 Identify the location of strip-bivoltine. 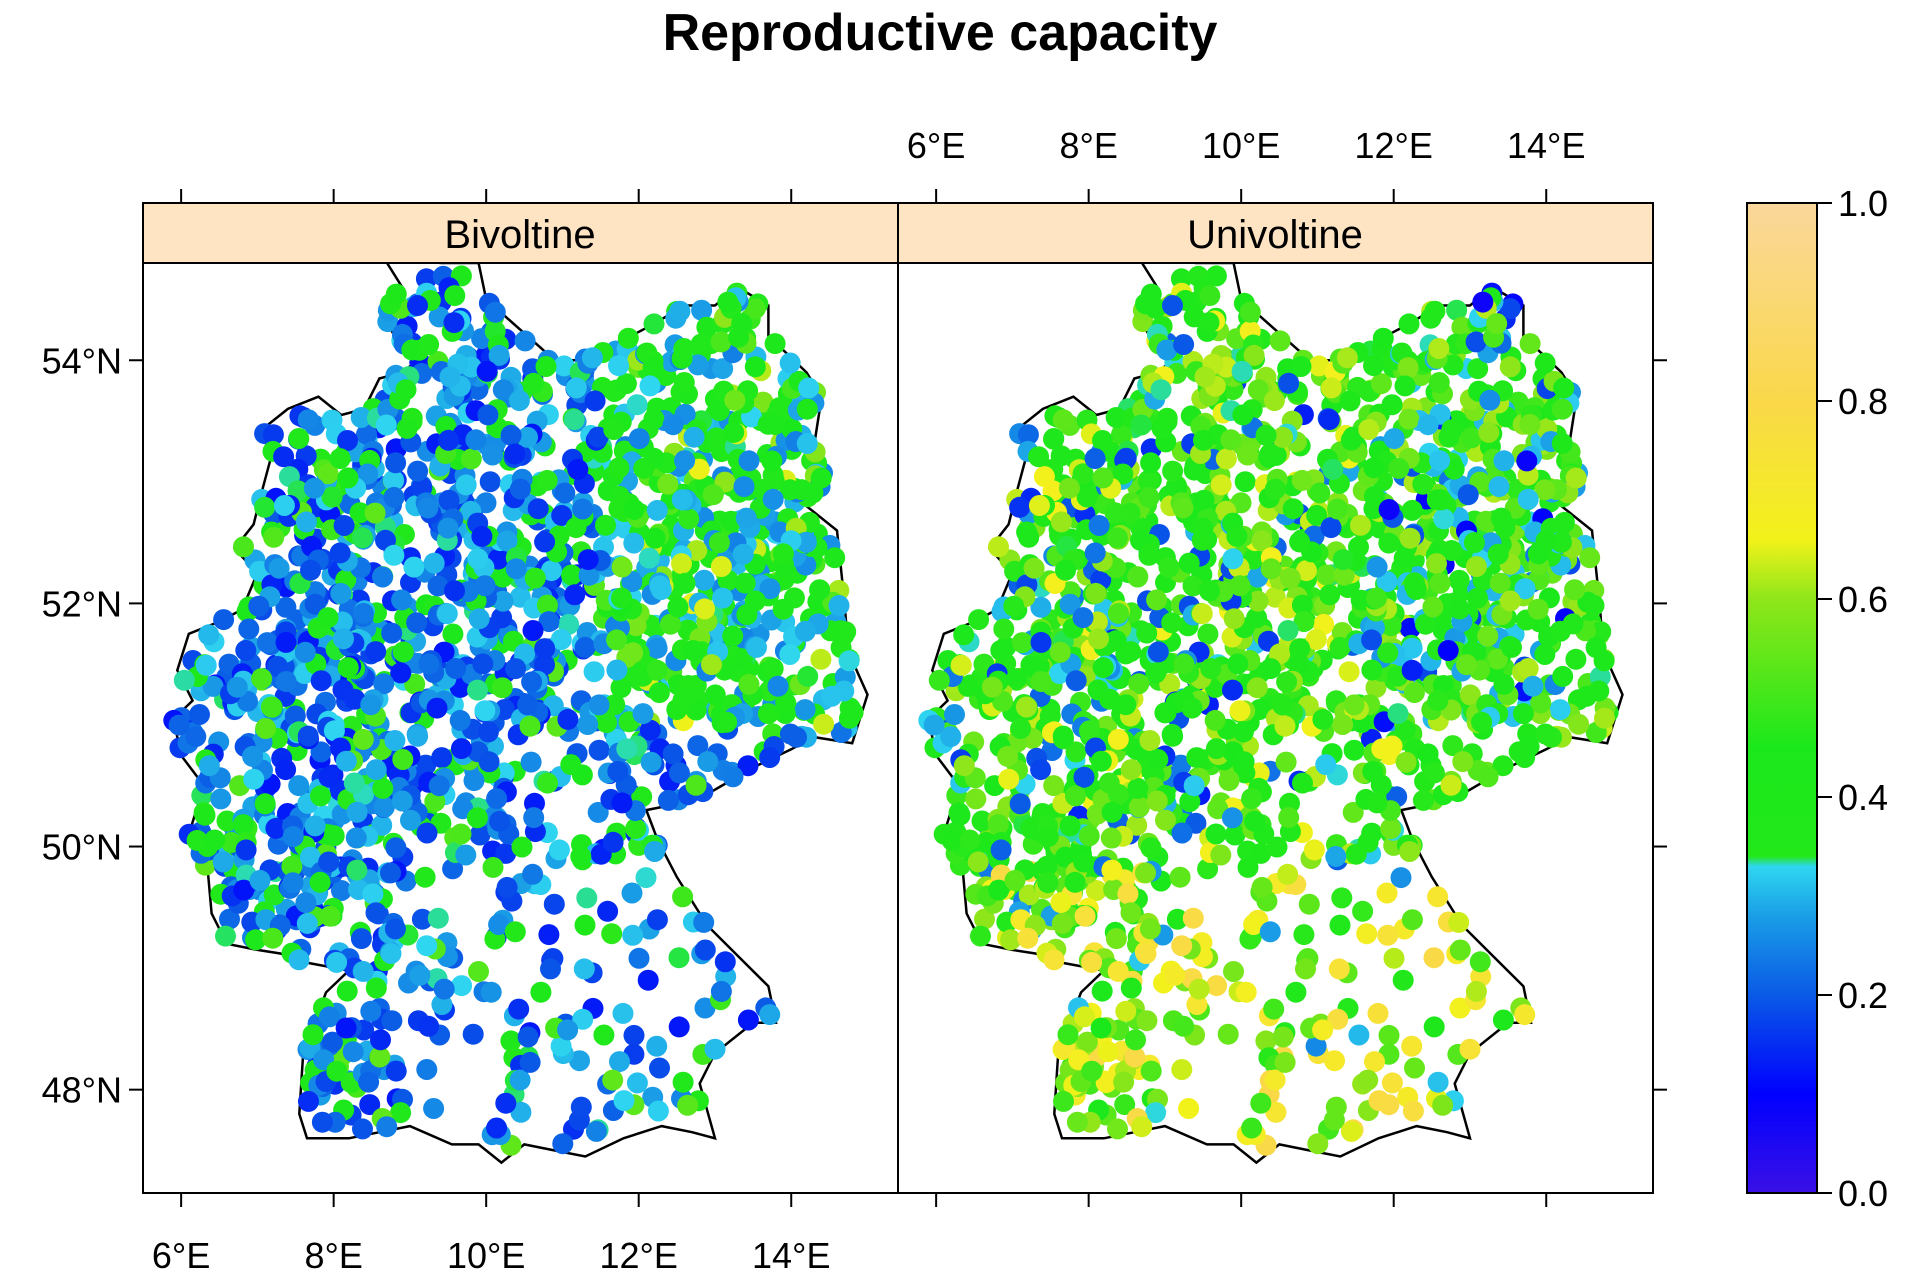
(520, 233).